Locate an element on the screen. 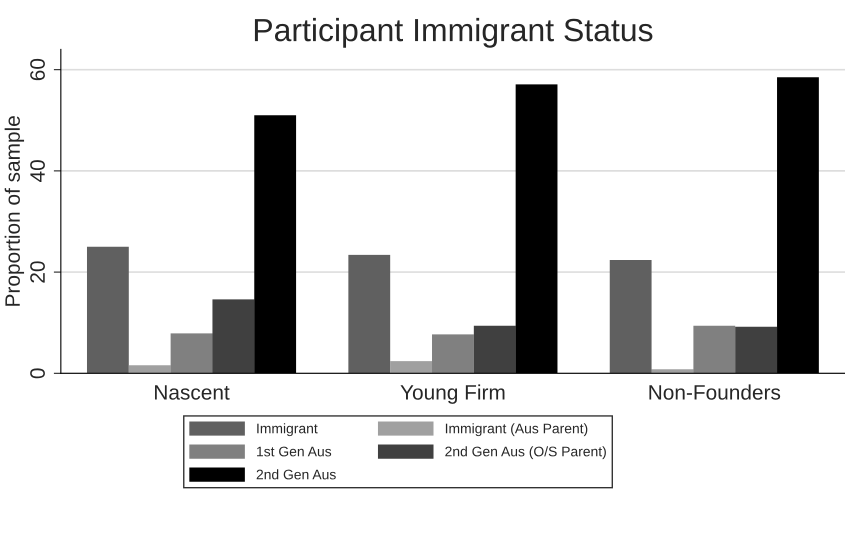  chart-title: Participant Immigrant Status is located at coordinates (453, 33).